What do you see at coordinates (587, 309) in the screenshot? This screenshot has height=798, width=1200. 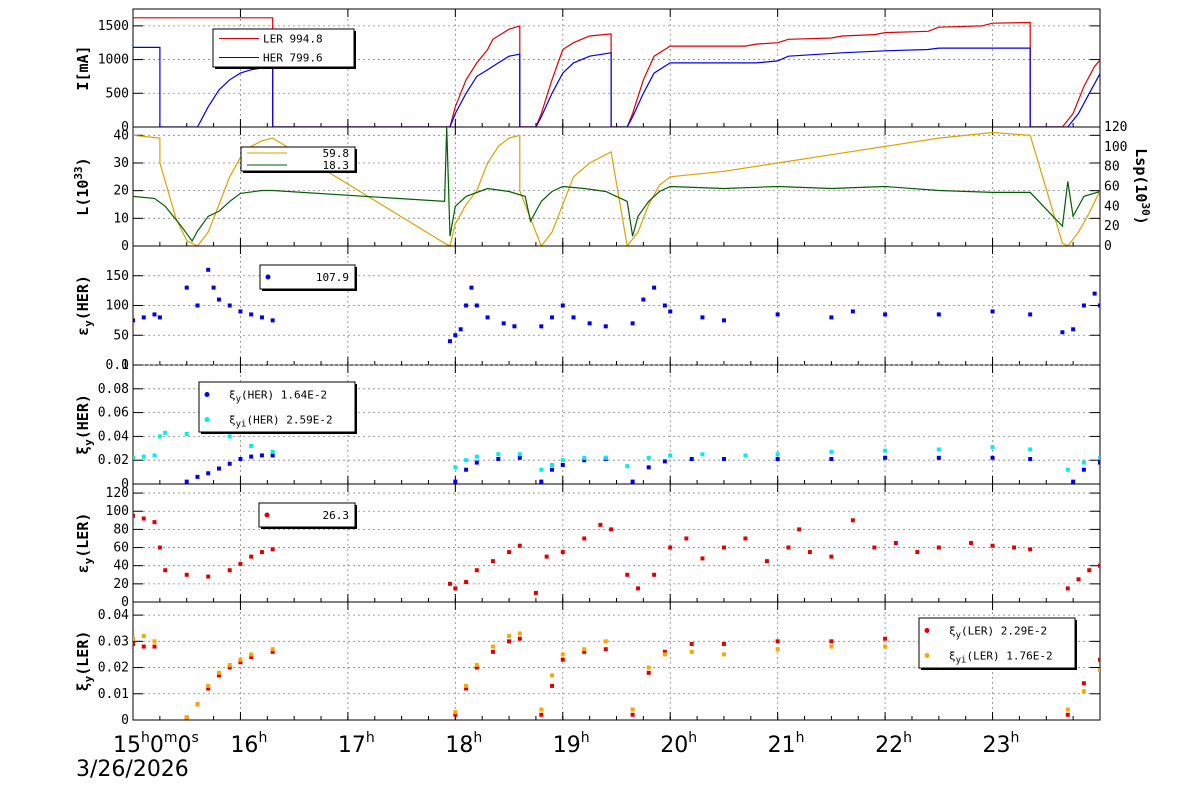 I see `panel-ey_her: 0 50 100 150 εy(HER) 107.9` at bounding box center [587, 309].